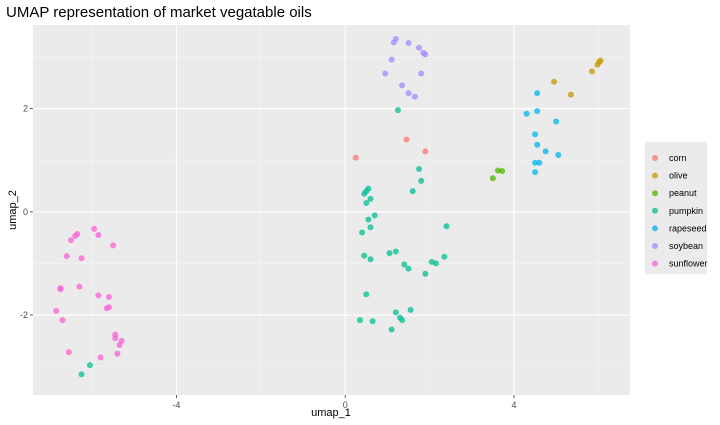 Image resolution: width=720 pixels, height=425 pixels. What do you see at coordinates (679, 228) in the screenshot?
I see `legend-item-rapeseed: rapeseed` at bounding box center [679, 228].